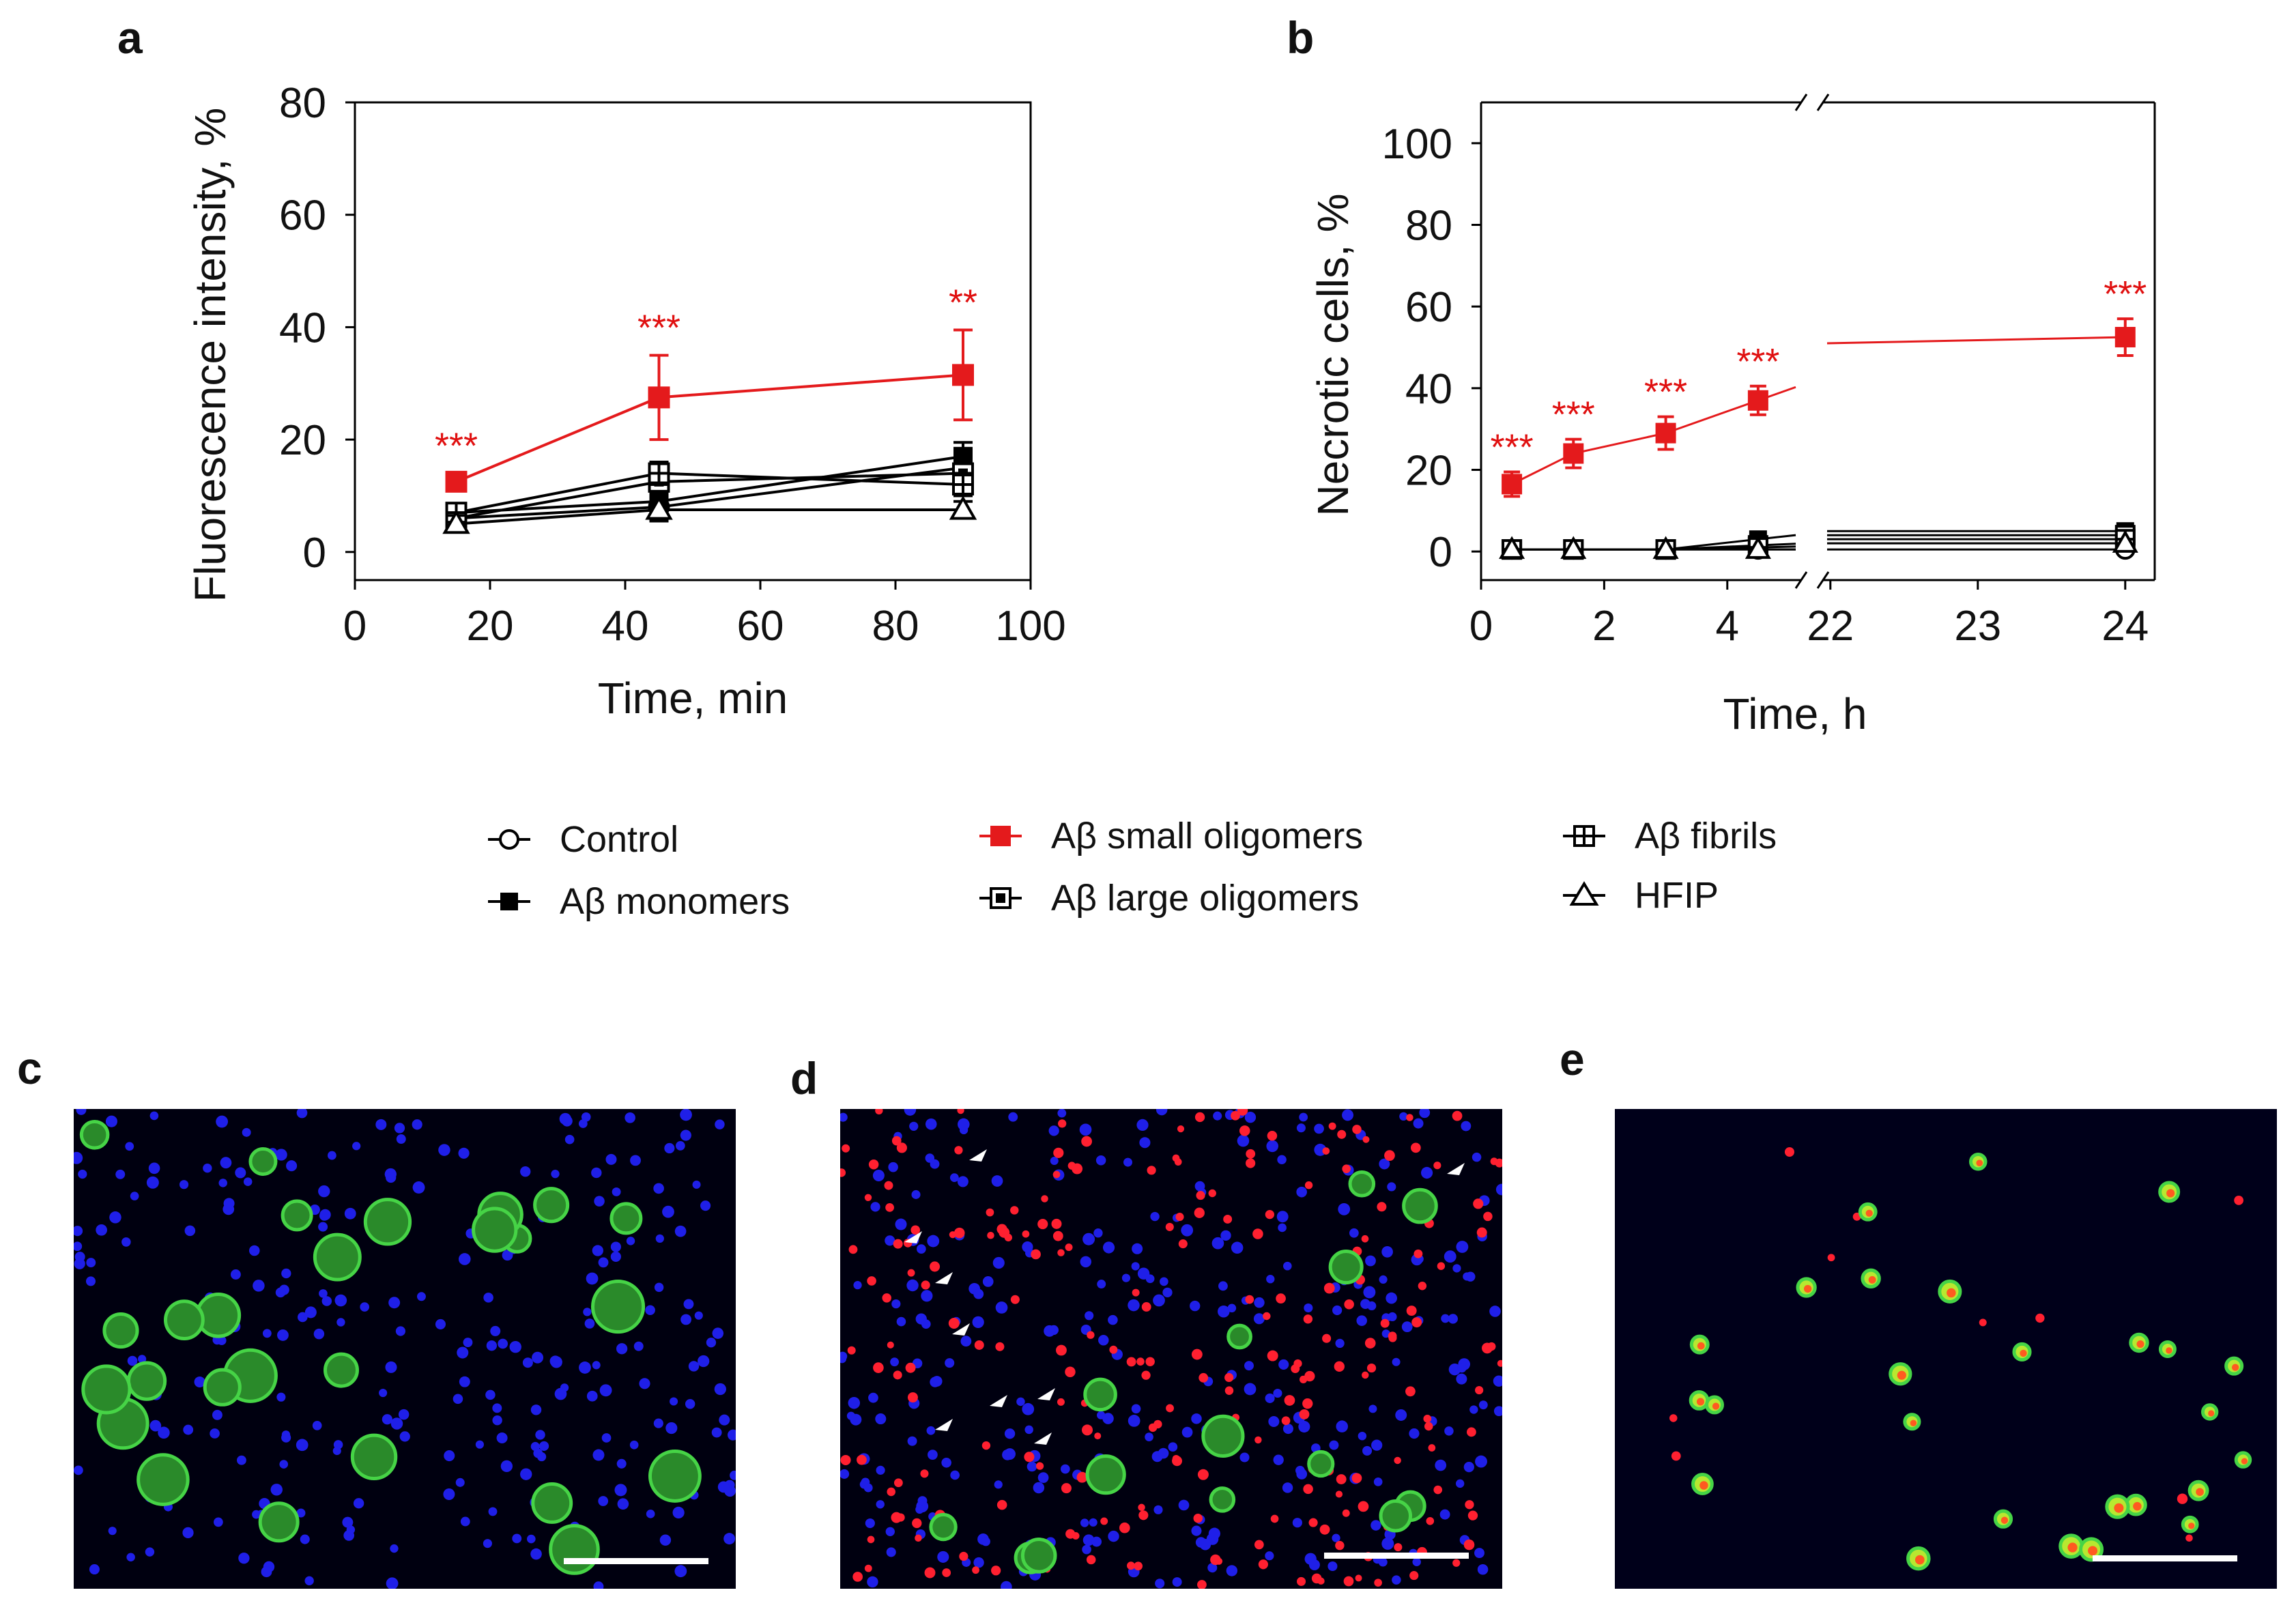  I want to click on chart-a-point-ab-fibrils, so click(963, 484).